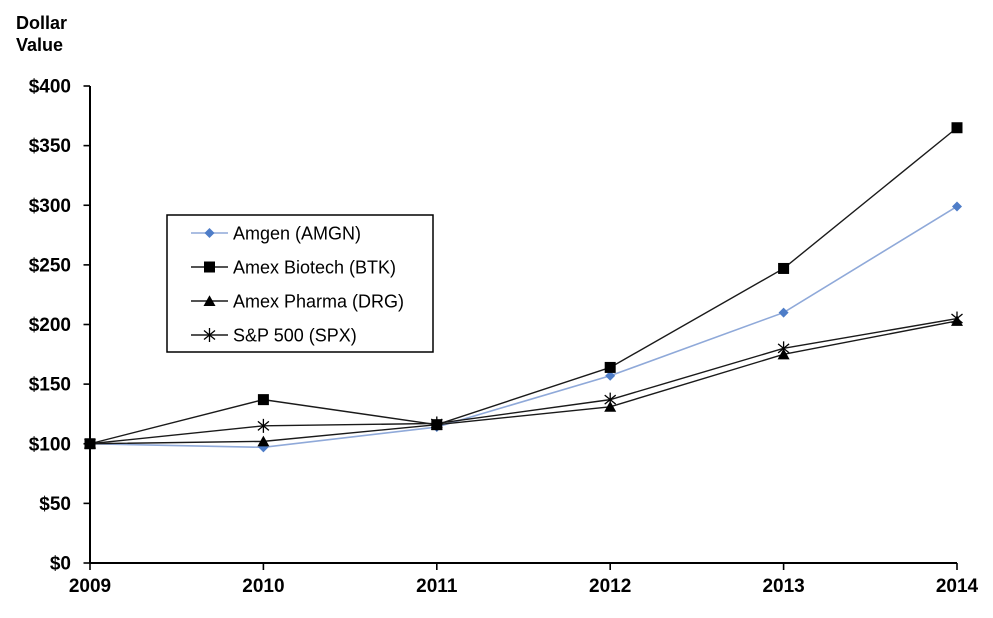 The height and width of the screenshot is (618, 993). I want to click on y-tick-label: $150, so click(50, 385).